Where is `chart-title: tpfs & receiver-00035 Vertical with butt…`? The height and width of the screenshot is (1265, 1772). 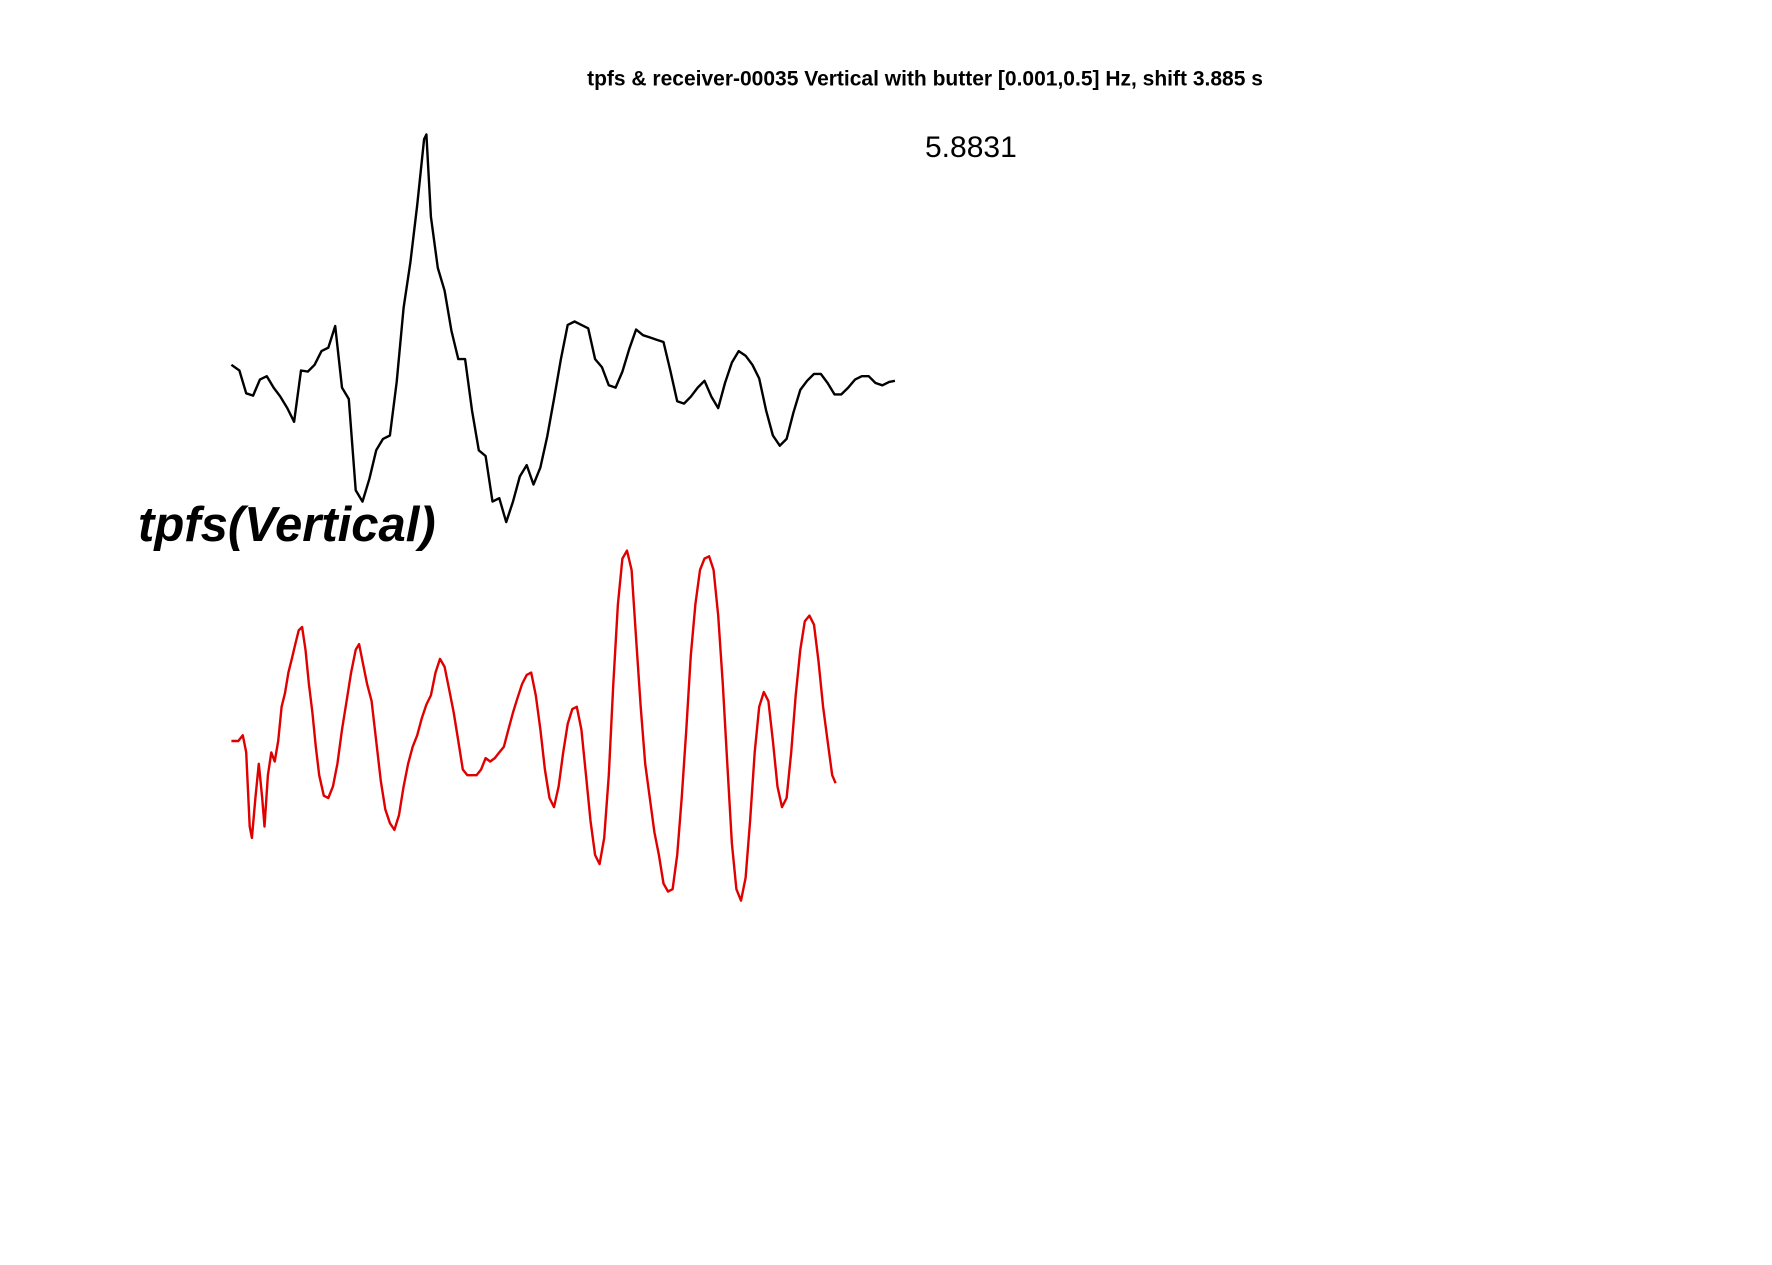 chart-title: tpfs & receiver-00035 Vertical with butt… is located at coordinates (925, 79).